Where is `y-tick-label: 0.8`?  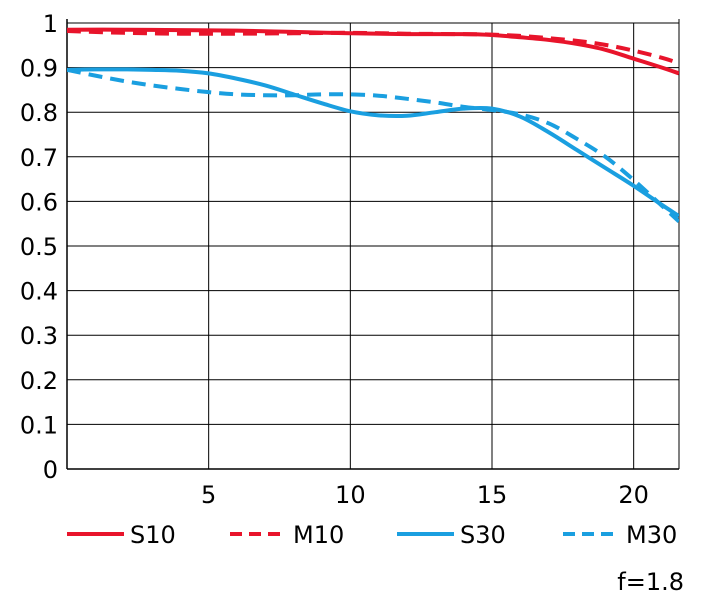
y-tick-label: 0.8 is located at coordinates (39, 113).